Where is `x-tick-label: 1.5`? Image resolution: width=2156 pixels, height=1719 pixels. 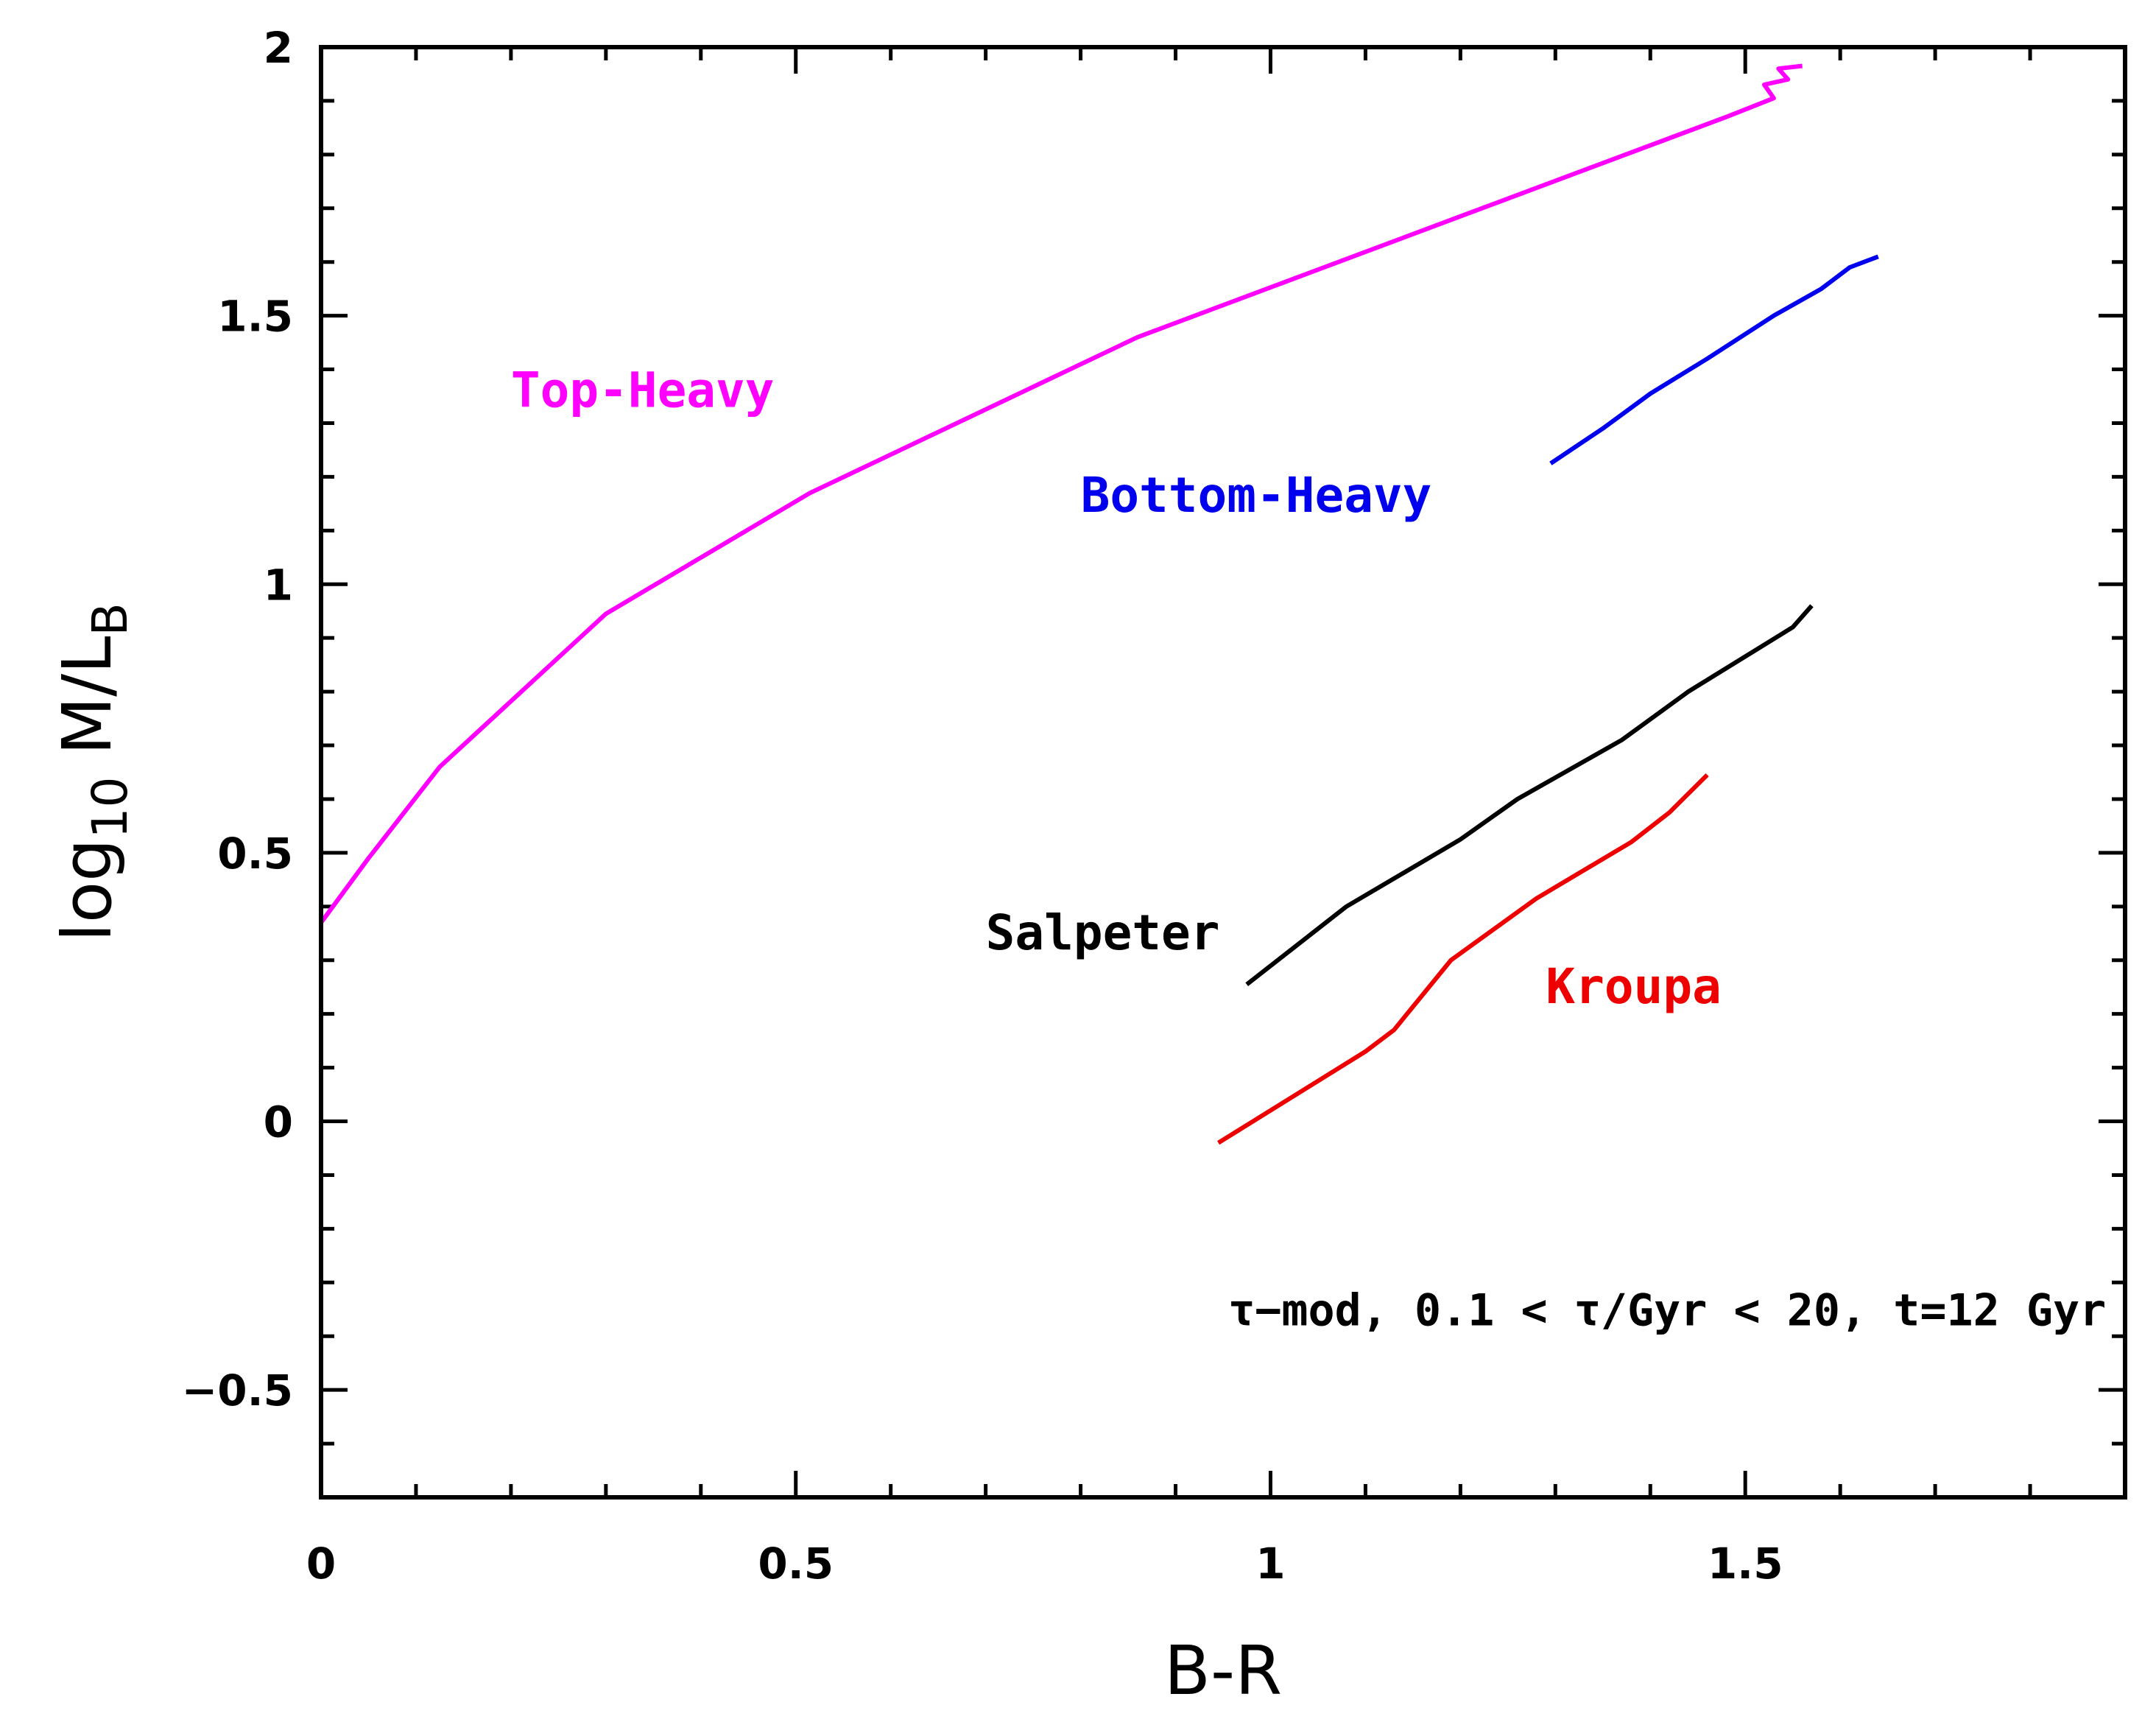 x-tick-label: 1.5 is located at coordinates (1745, 1564).